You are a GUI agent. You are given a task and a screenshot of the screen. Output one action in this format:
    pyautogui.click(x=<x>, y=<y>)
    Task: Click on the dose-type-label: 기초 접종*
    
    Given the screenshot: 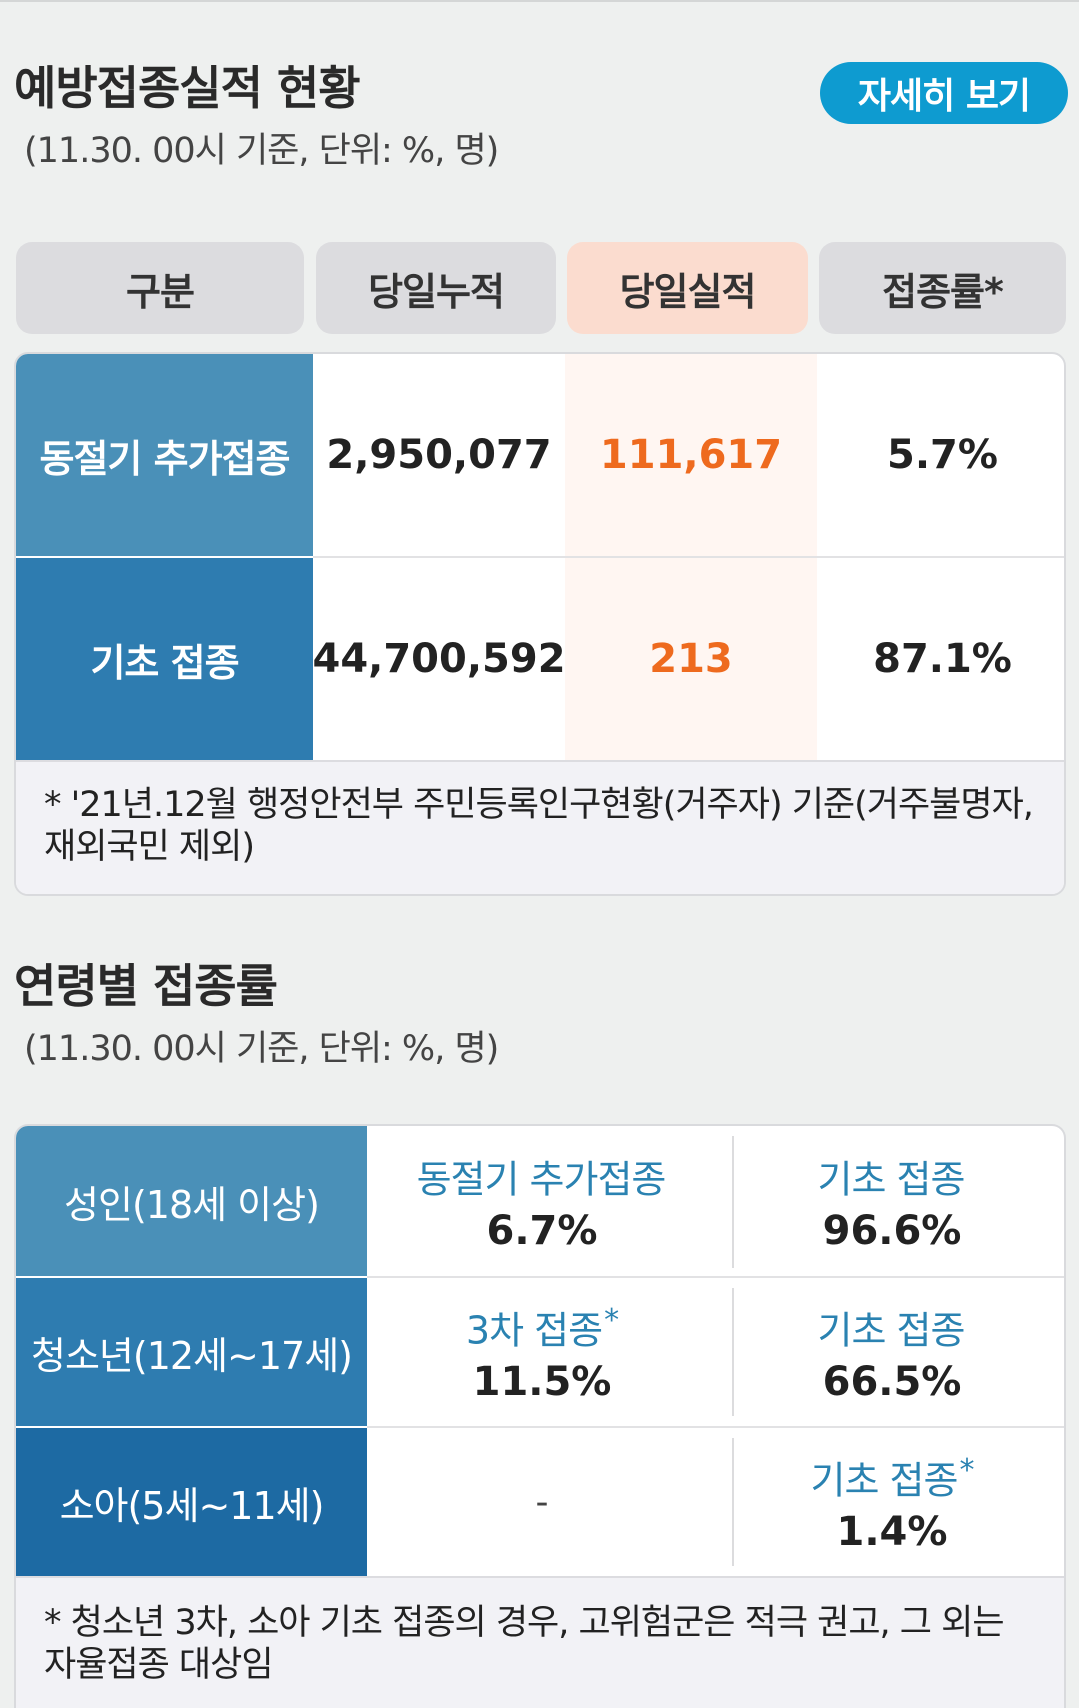 What is the action you would take?
    pyautogui.click(x=892, y=1478)
    